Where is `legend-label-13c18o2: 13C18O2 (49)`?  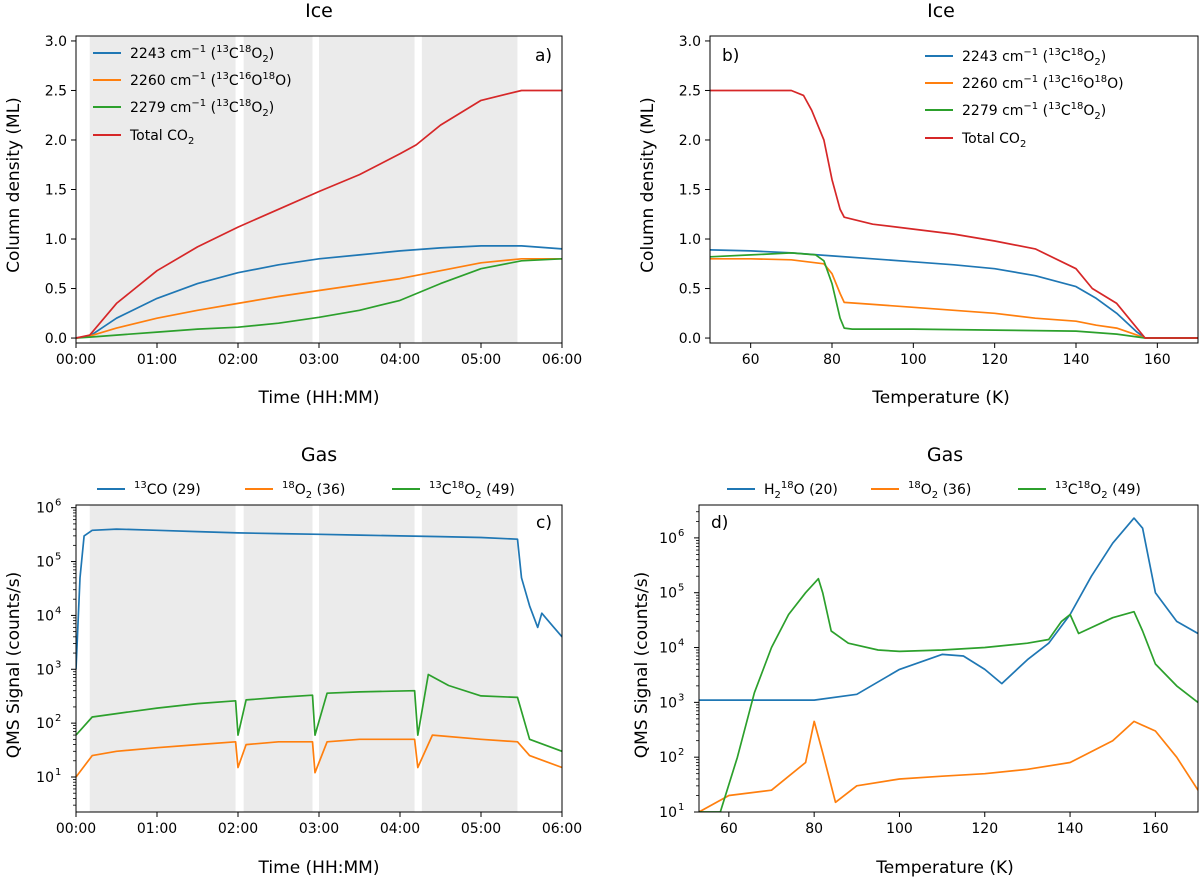
legend-label-13c18o2: 13C18O2 (49) is located at coordinates (1098, 490).